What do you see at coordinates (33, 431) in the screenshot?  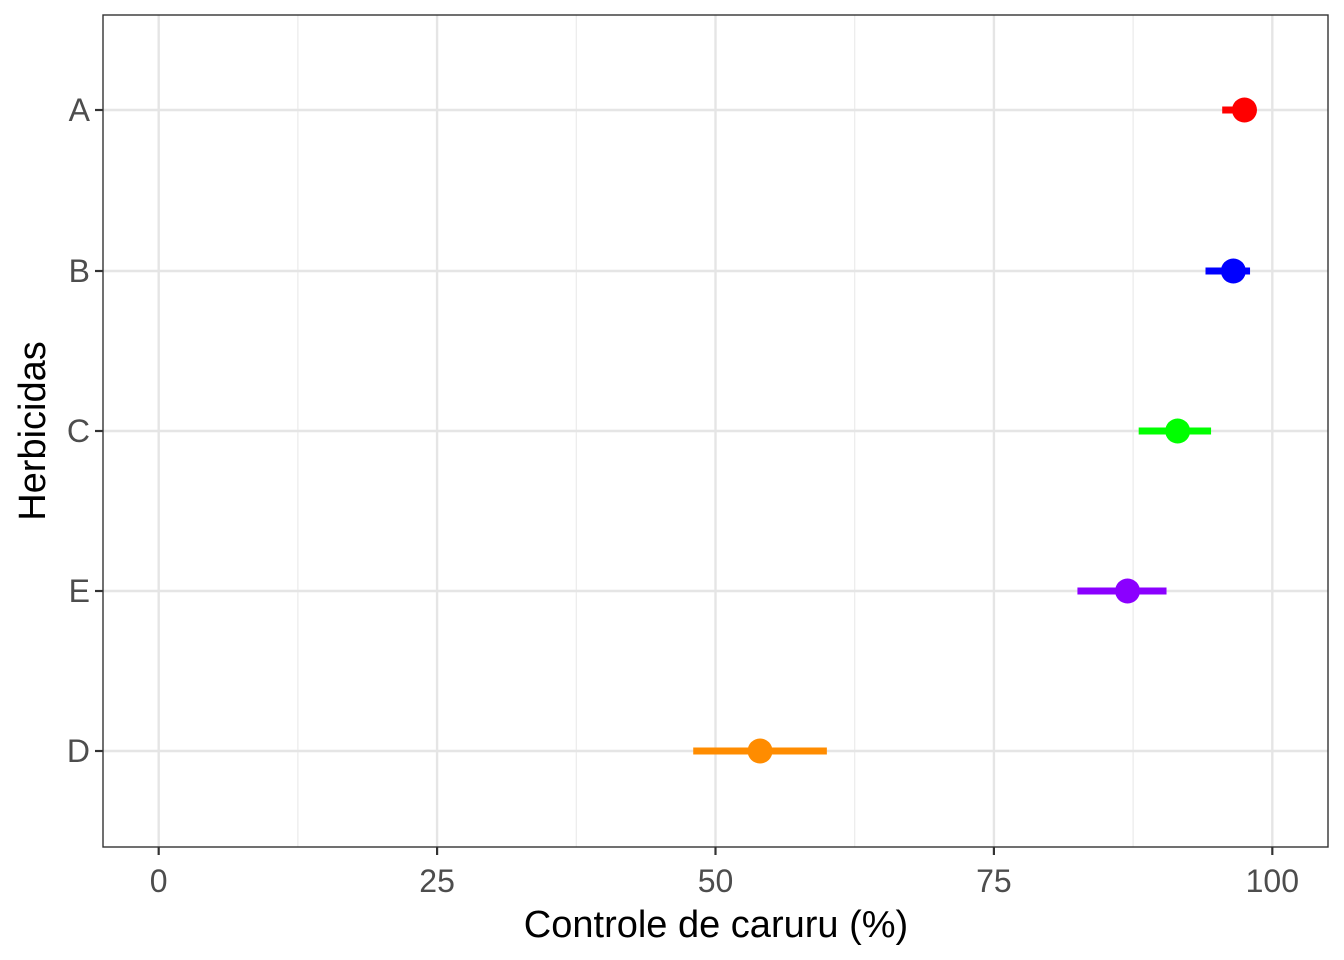 I see `y-axis-title: Herbicidas` at bounding box center [33, 431].